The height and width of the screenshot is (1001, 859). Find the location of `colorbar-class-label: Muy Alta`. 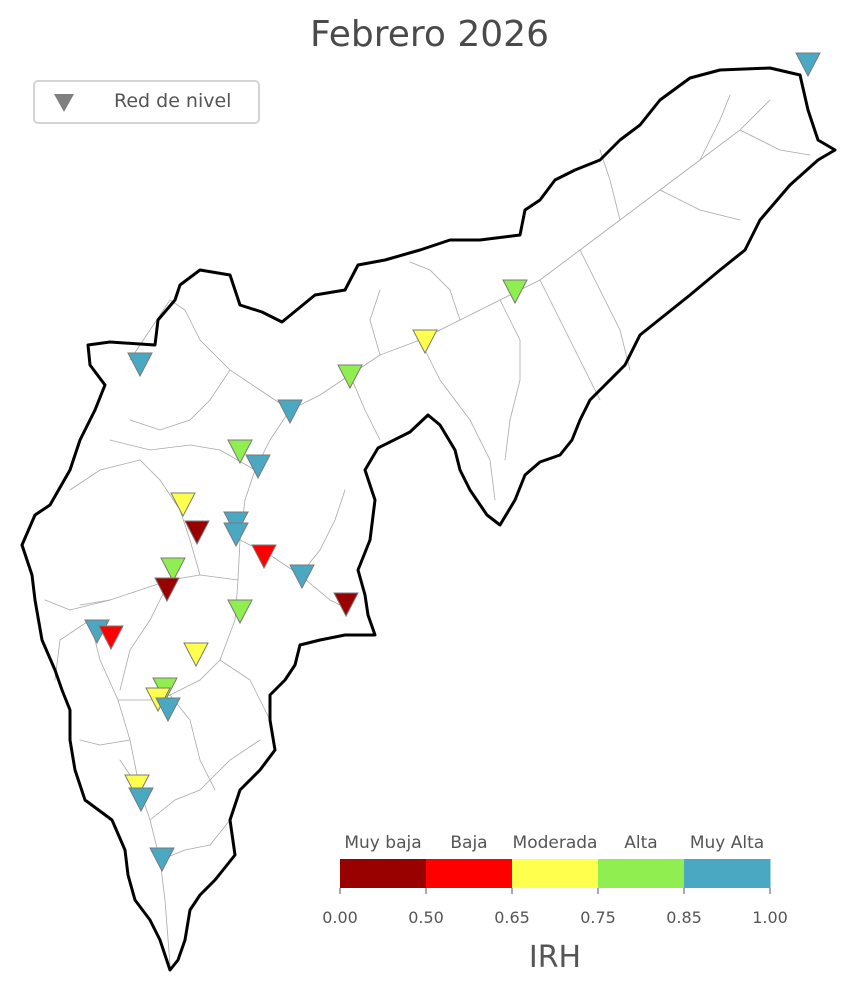

colorbar-class-label: Muy Alta is located at coordinates (727, 843).